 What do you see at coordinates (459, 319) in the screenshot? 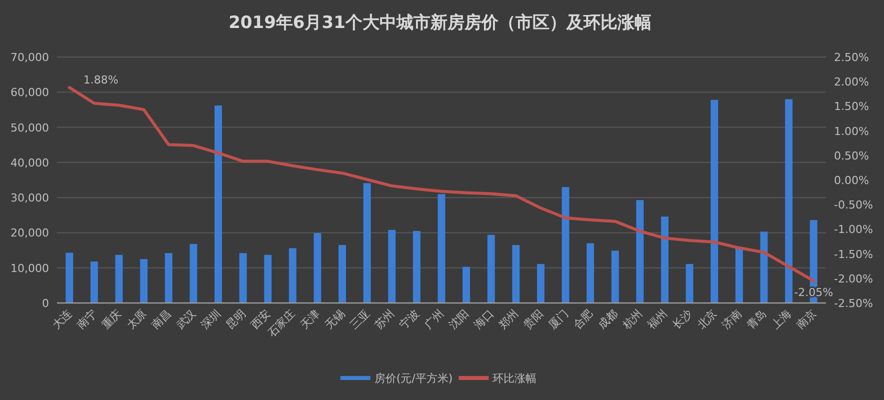
I see `xtick: 沈阳` at bounding box center [459, 319].